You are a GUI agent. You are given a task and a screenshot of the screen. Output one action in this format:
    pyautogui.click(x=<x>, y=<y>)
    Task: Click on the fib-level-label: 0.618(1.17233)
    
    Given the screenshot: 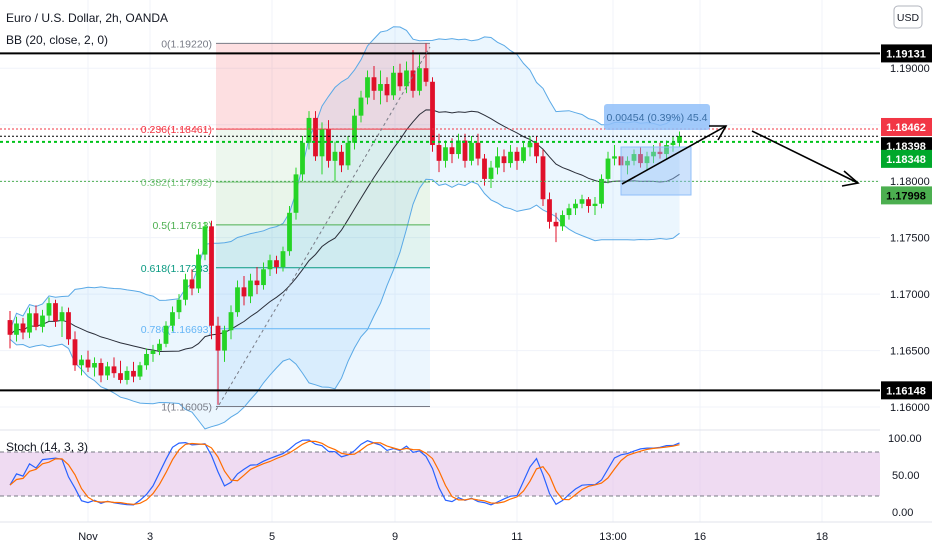 What is the action you would take?
    pyautogui.click(x=176, y=269)
    